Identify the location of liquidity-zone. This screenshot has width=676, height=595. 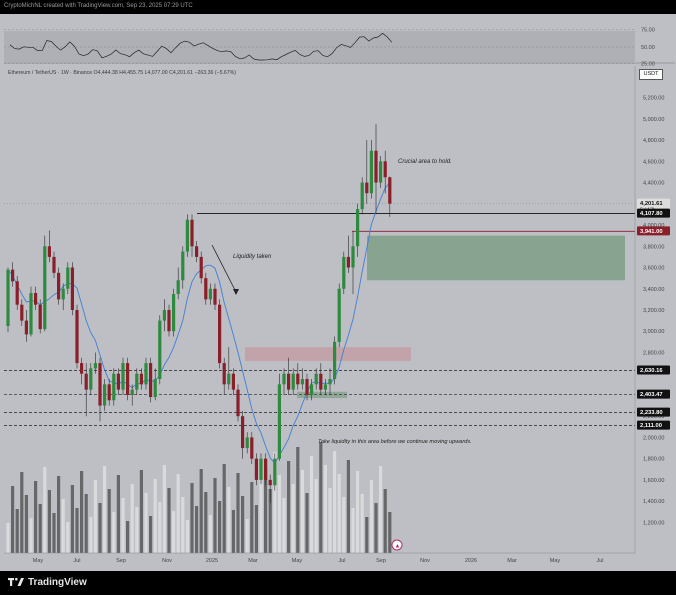
(322, 395).